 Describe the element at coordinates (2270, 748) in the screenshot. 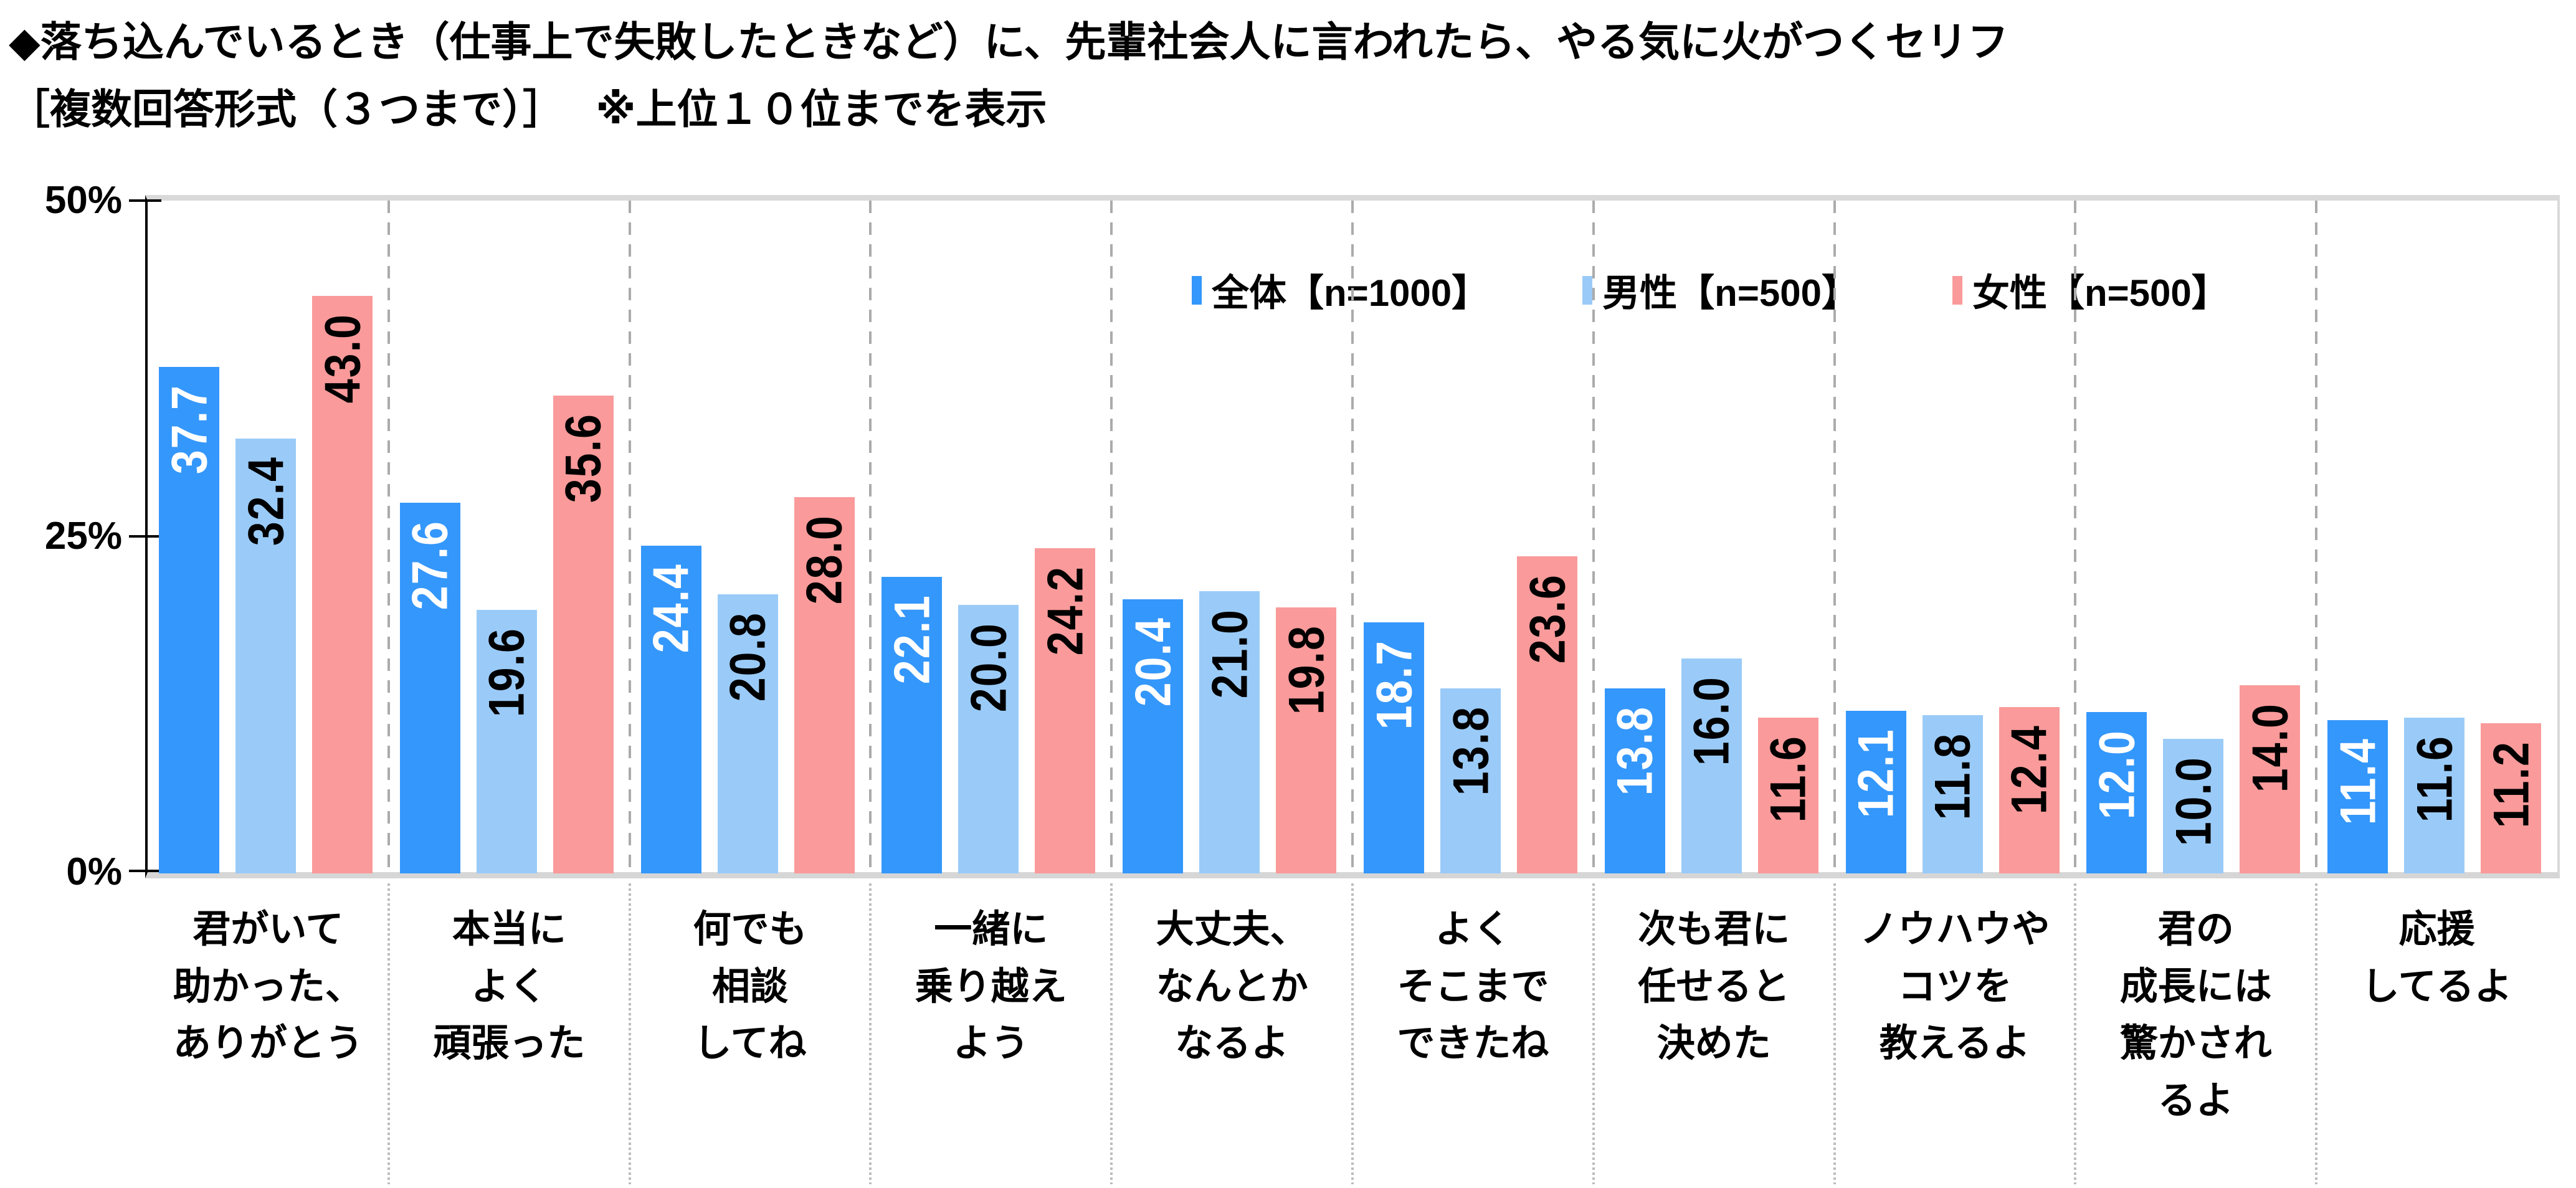

I see `value-label: 14.0` at that location.